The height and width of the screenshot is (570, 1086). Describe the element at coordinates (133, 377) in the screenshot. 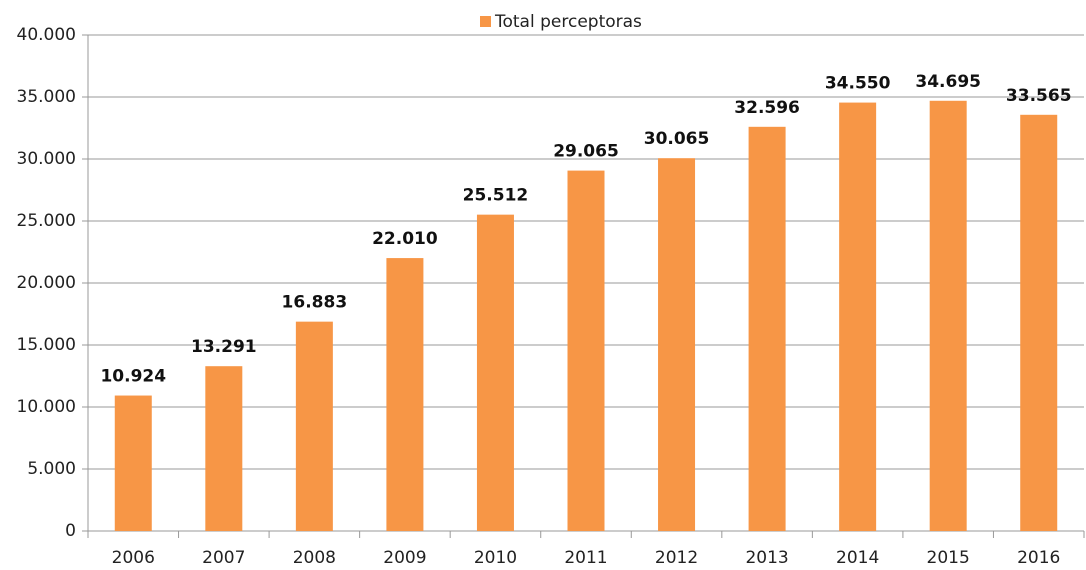

I see `value-label: 10.924` at that location.